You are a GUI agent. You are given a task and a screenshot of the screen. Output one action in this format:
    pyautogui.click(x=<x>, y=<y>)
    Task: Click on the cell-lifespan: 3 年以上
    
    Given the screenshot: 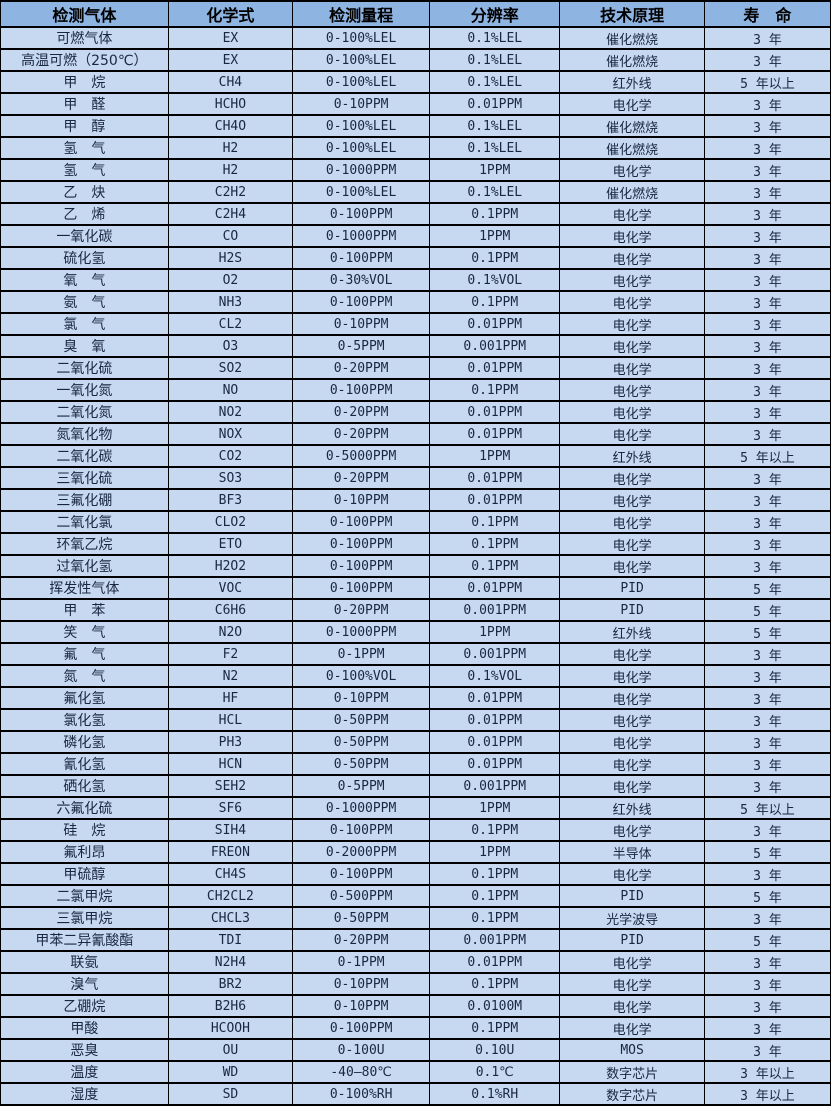 What is the action you would take?
    pyautogui.click(x=767, y=1072)
    